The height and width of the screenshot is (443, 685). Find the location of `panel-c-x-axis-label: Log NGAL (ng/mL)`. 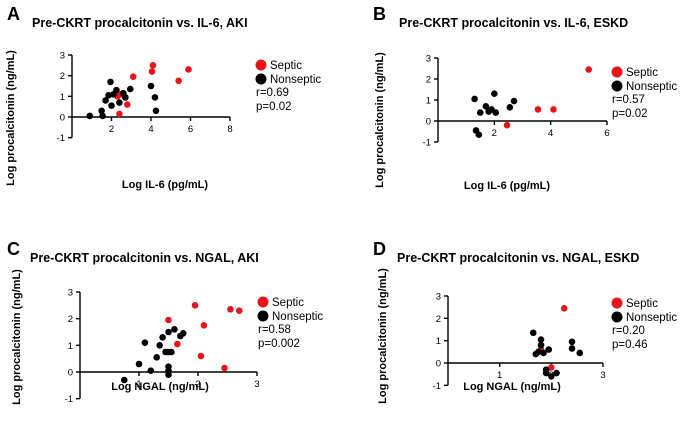

panel-c-x-axis-label: Log NGAL (ng/mL) is located at coordinates (160, 387).